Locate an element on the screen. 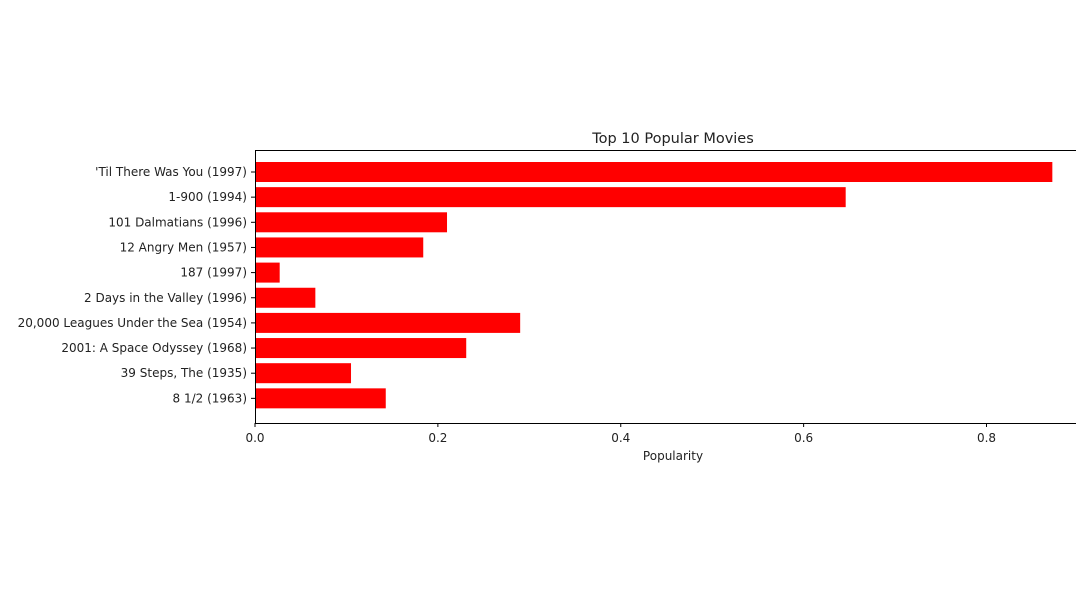  chart-title: Top 10 Popular Movies is located at coordinates (672, 139).